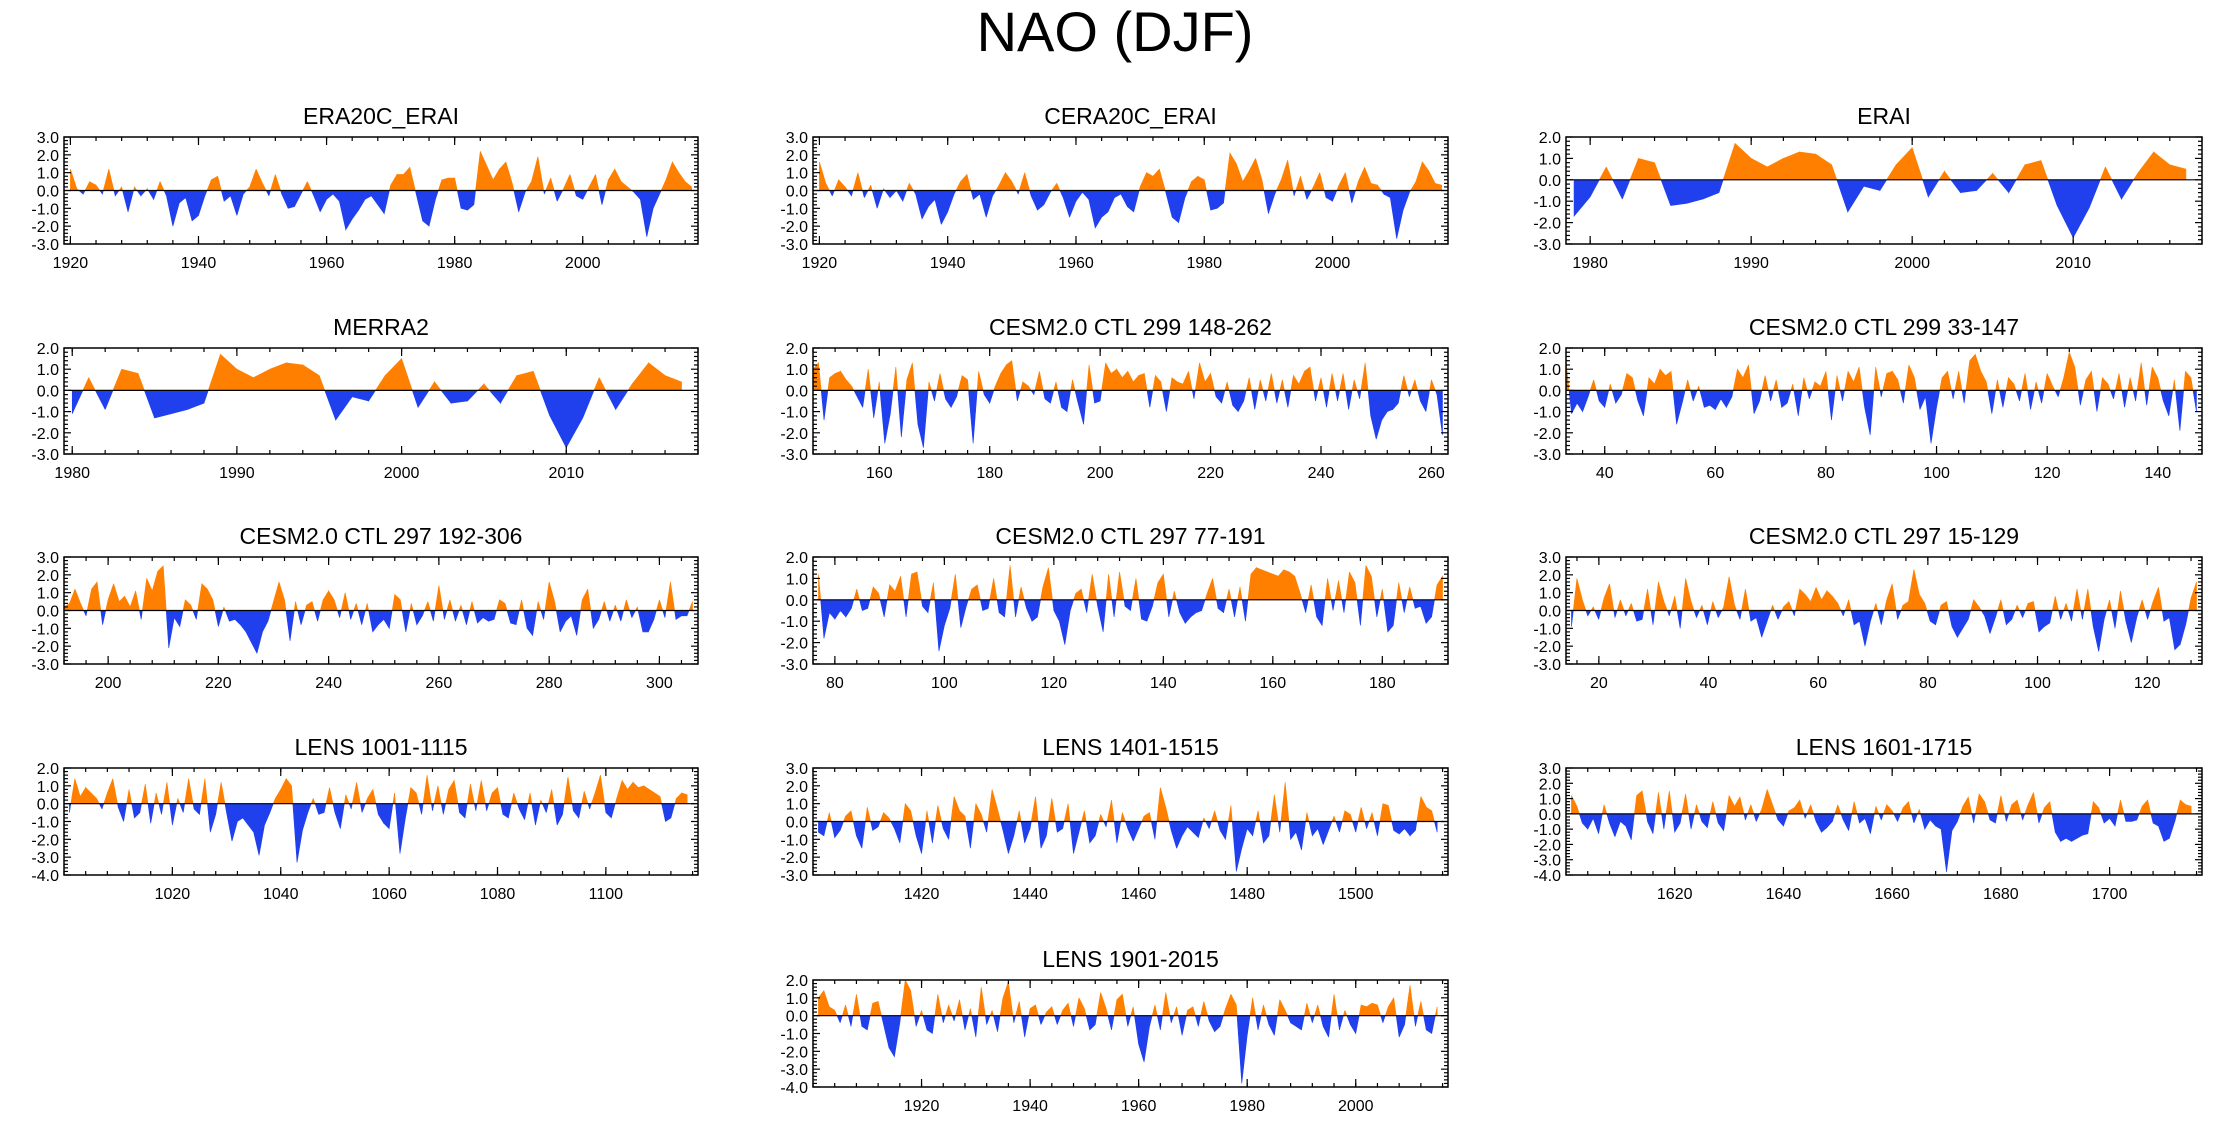 The width and height of the screenshot is (2230, 1133). Describe the element at coordinates (1130, 116) in the screenshot. I see `panel-title: CERA20C_ERAI` at that location.